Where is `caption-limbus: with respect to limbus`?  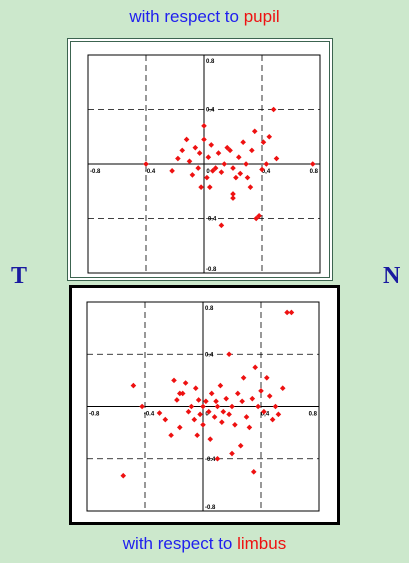
caption-limbus: with respect to limbus is located at coordinates (204, 544).